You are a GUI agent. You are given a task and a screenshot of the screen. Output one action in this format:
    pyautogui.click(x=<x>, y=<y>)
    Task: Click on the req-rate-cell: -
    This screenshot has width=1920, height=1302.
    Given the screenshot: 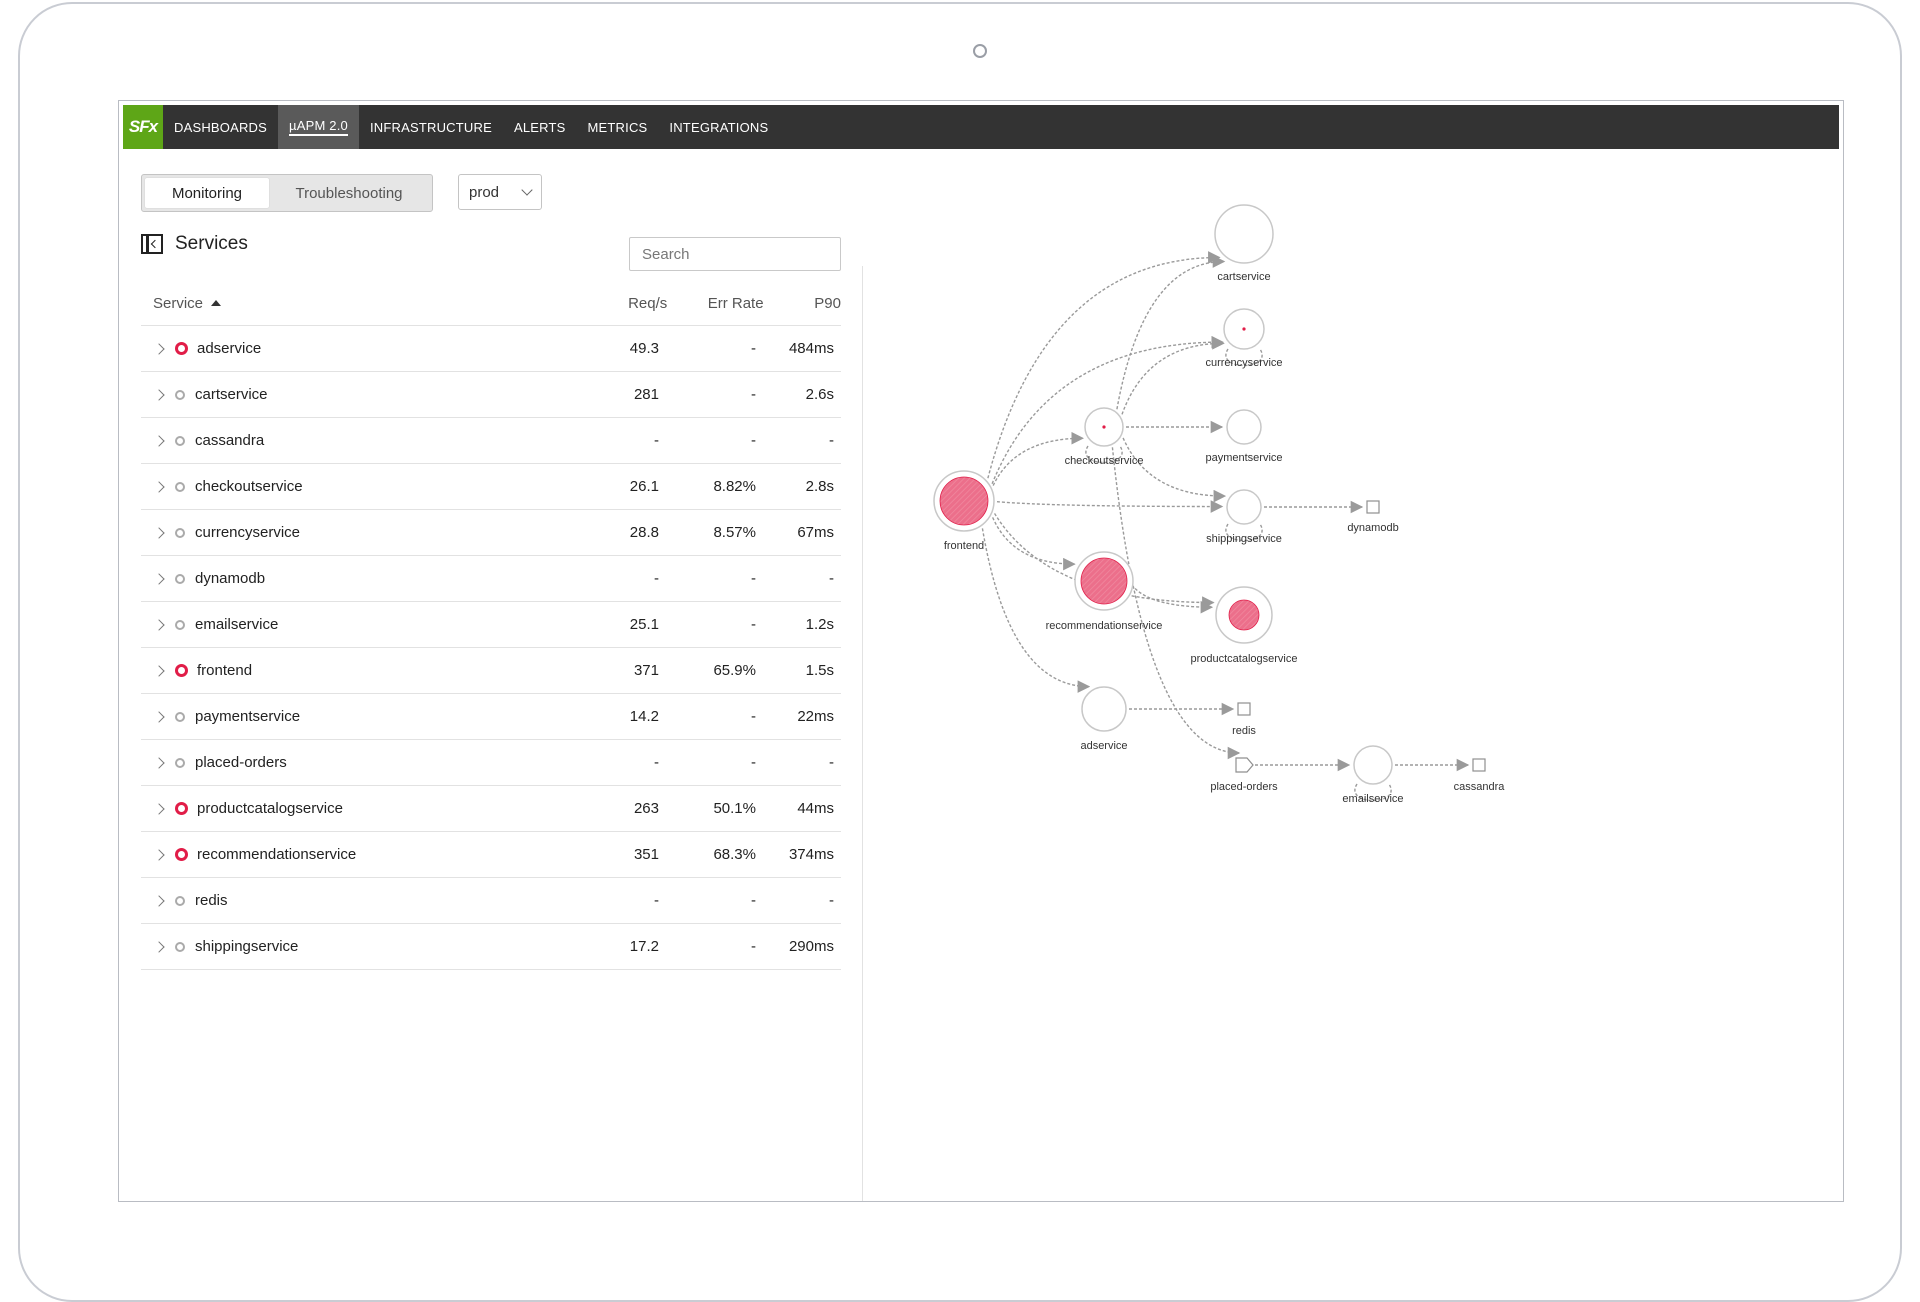 What is the action you would take?
    pyautogui.click(x=656, y=762)
    